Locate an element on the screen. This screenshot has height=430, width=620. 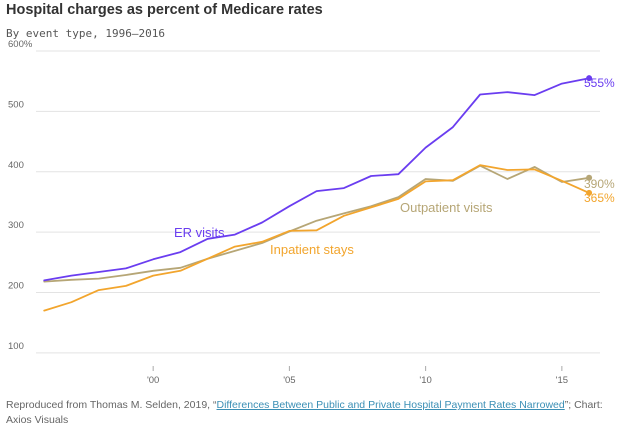
end-label-inpatient: 365% is located at coordinates (599, 198).